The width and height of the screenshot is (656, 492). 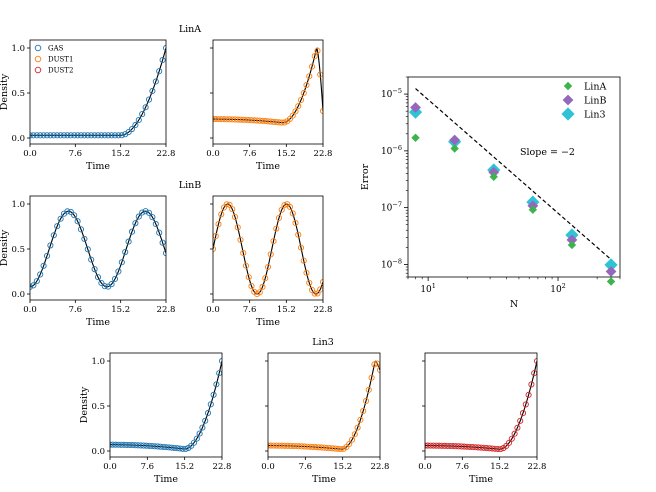 I want to click on y-tick-label: 0.5, so click(x=18, y=94).